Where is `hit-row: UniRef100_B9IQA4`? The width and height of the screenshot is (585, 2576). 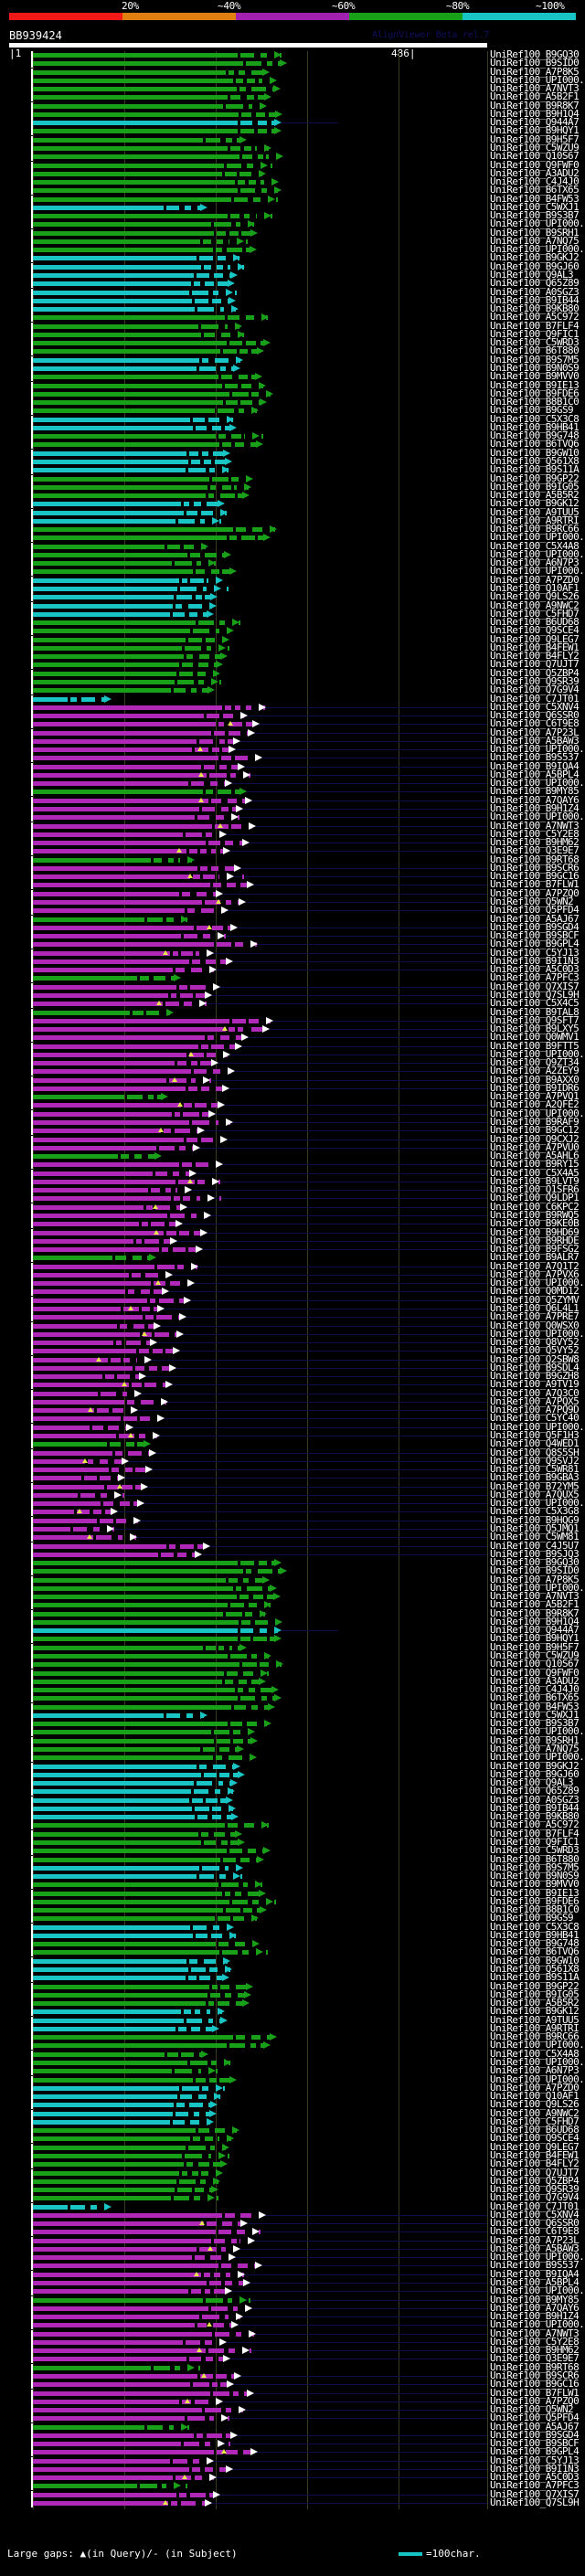
hit-row: UniRef100_B9IQA4 is located at coordinates (293, 2274).